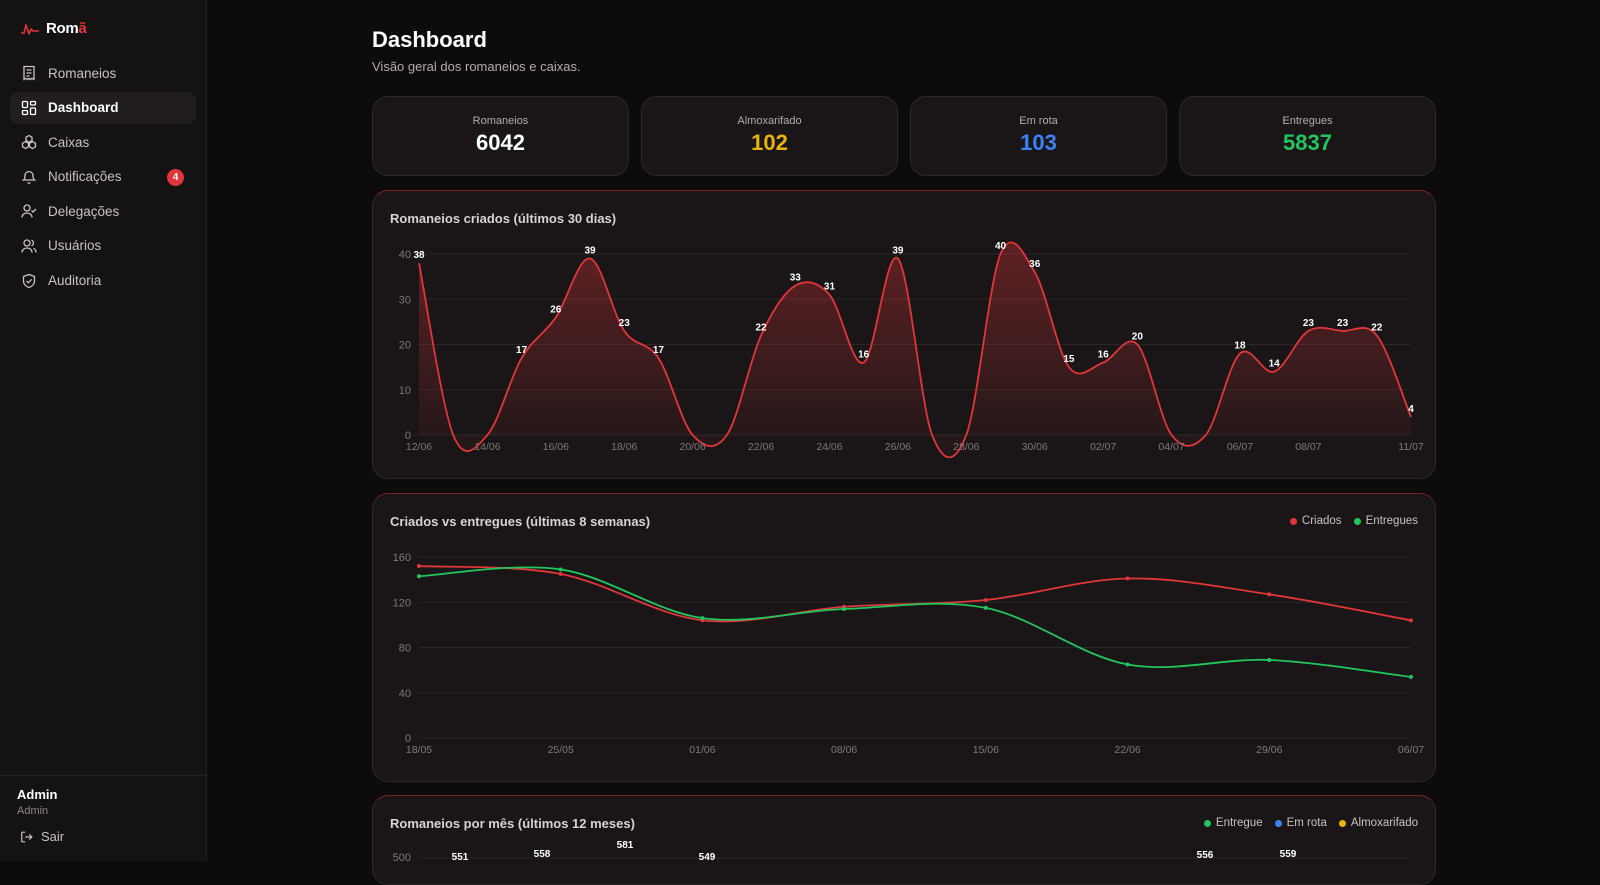  What do you see at coordinates (707, 857) in the screenshot?
I see `bar-total-label: 549` at bounding box center [707, 857].